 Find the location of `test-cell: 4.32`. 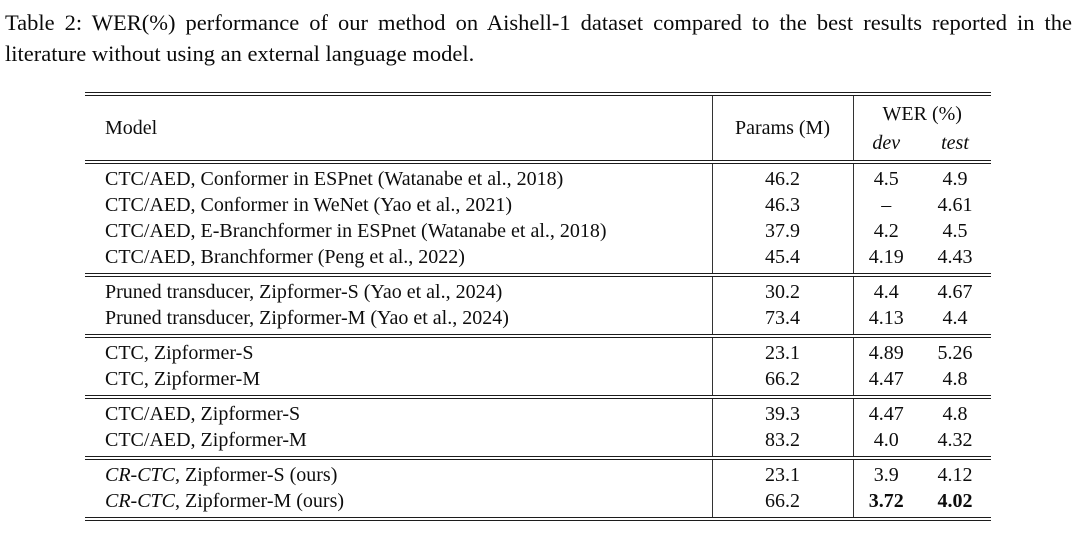

test-cell: 4.32 is located at coordinates (955, 440).